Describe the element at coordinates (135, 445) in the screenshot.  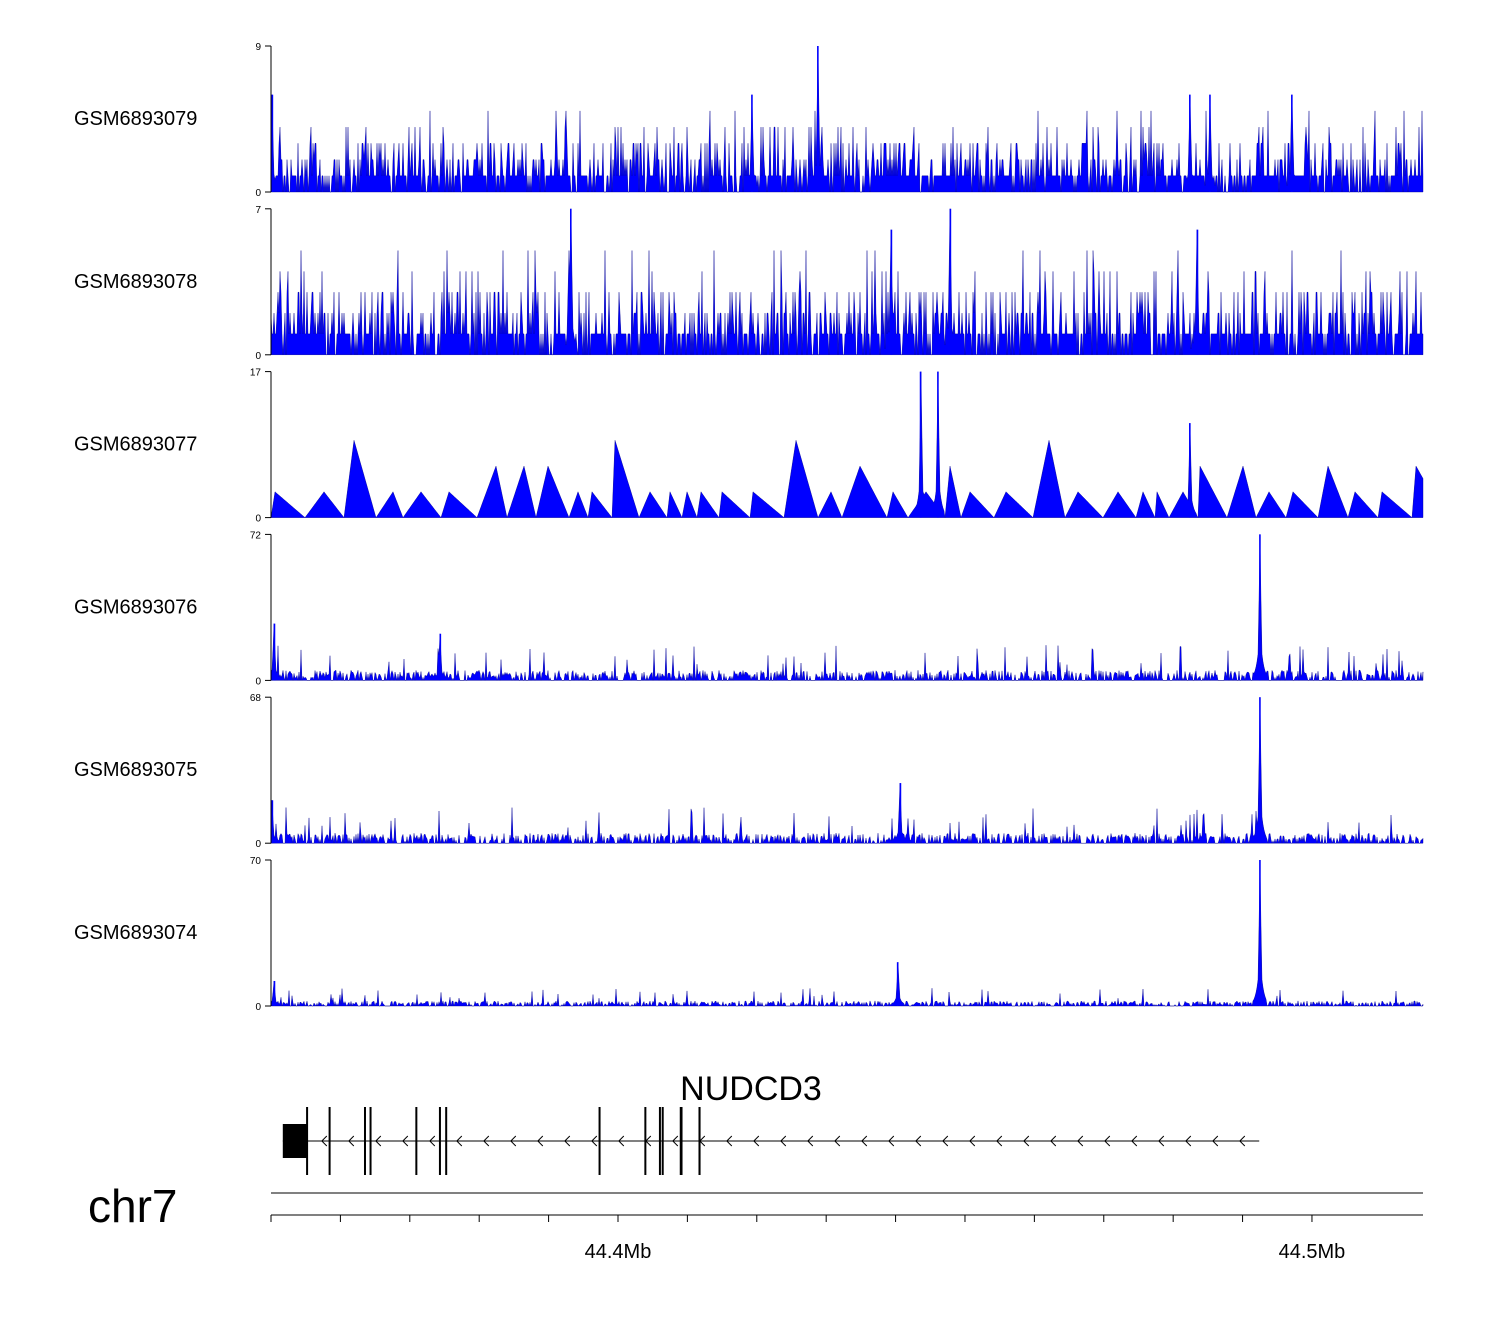
I see `sample-label: GSM6893077` at that location.